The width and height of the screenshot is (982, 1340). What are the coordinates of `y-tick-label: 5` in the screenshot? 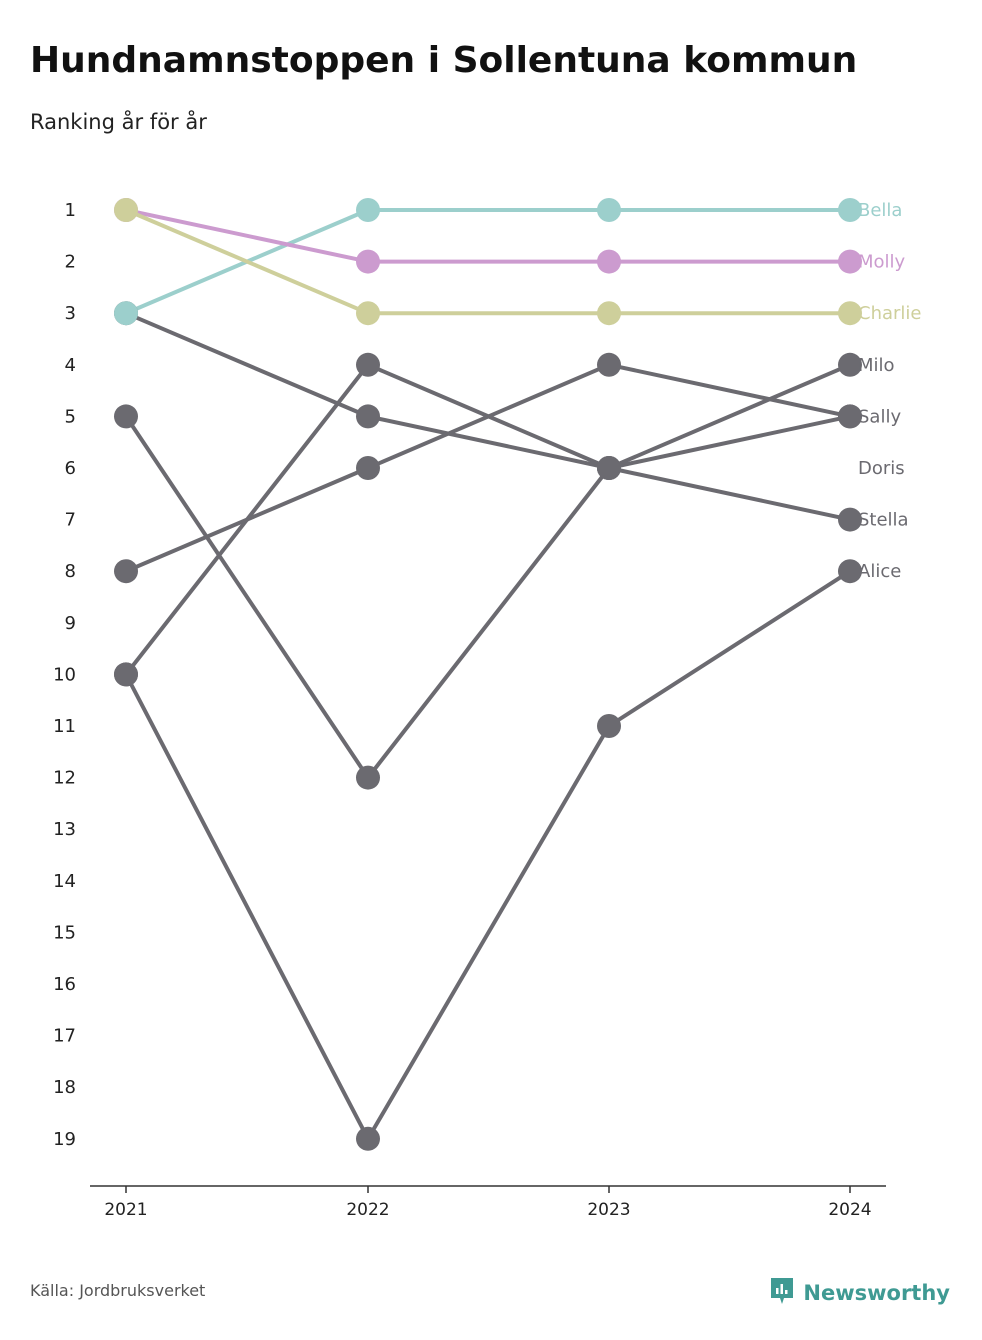 It's located at (70, 416).